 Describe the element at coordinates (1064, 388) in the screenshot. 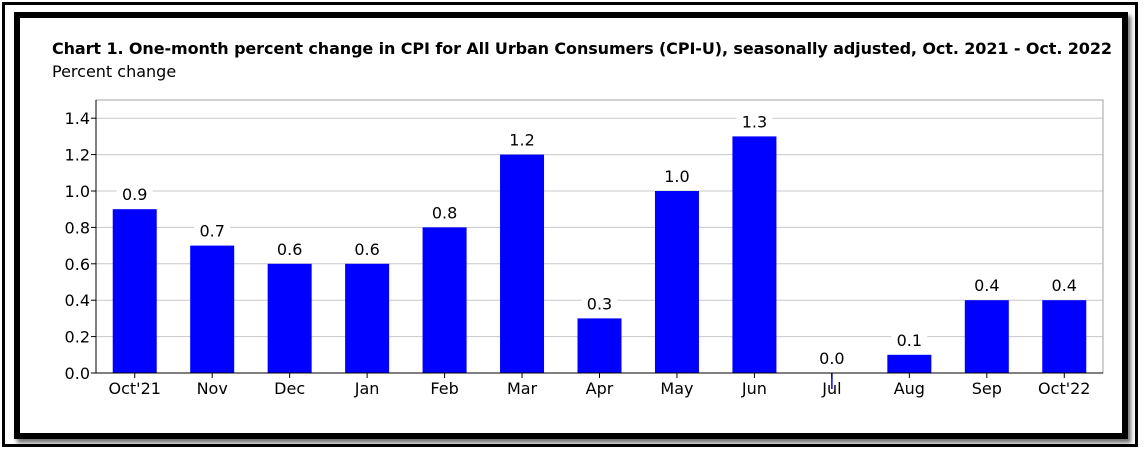

I see `x-tick-label: Oct'22` at that location.